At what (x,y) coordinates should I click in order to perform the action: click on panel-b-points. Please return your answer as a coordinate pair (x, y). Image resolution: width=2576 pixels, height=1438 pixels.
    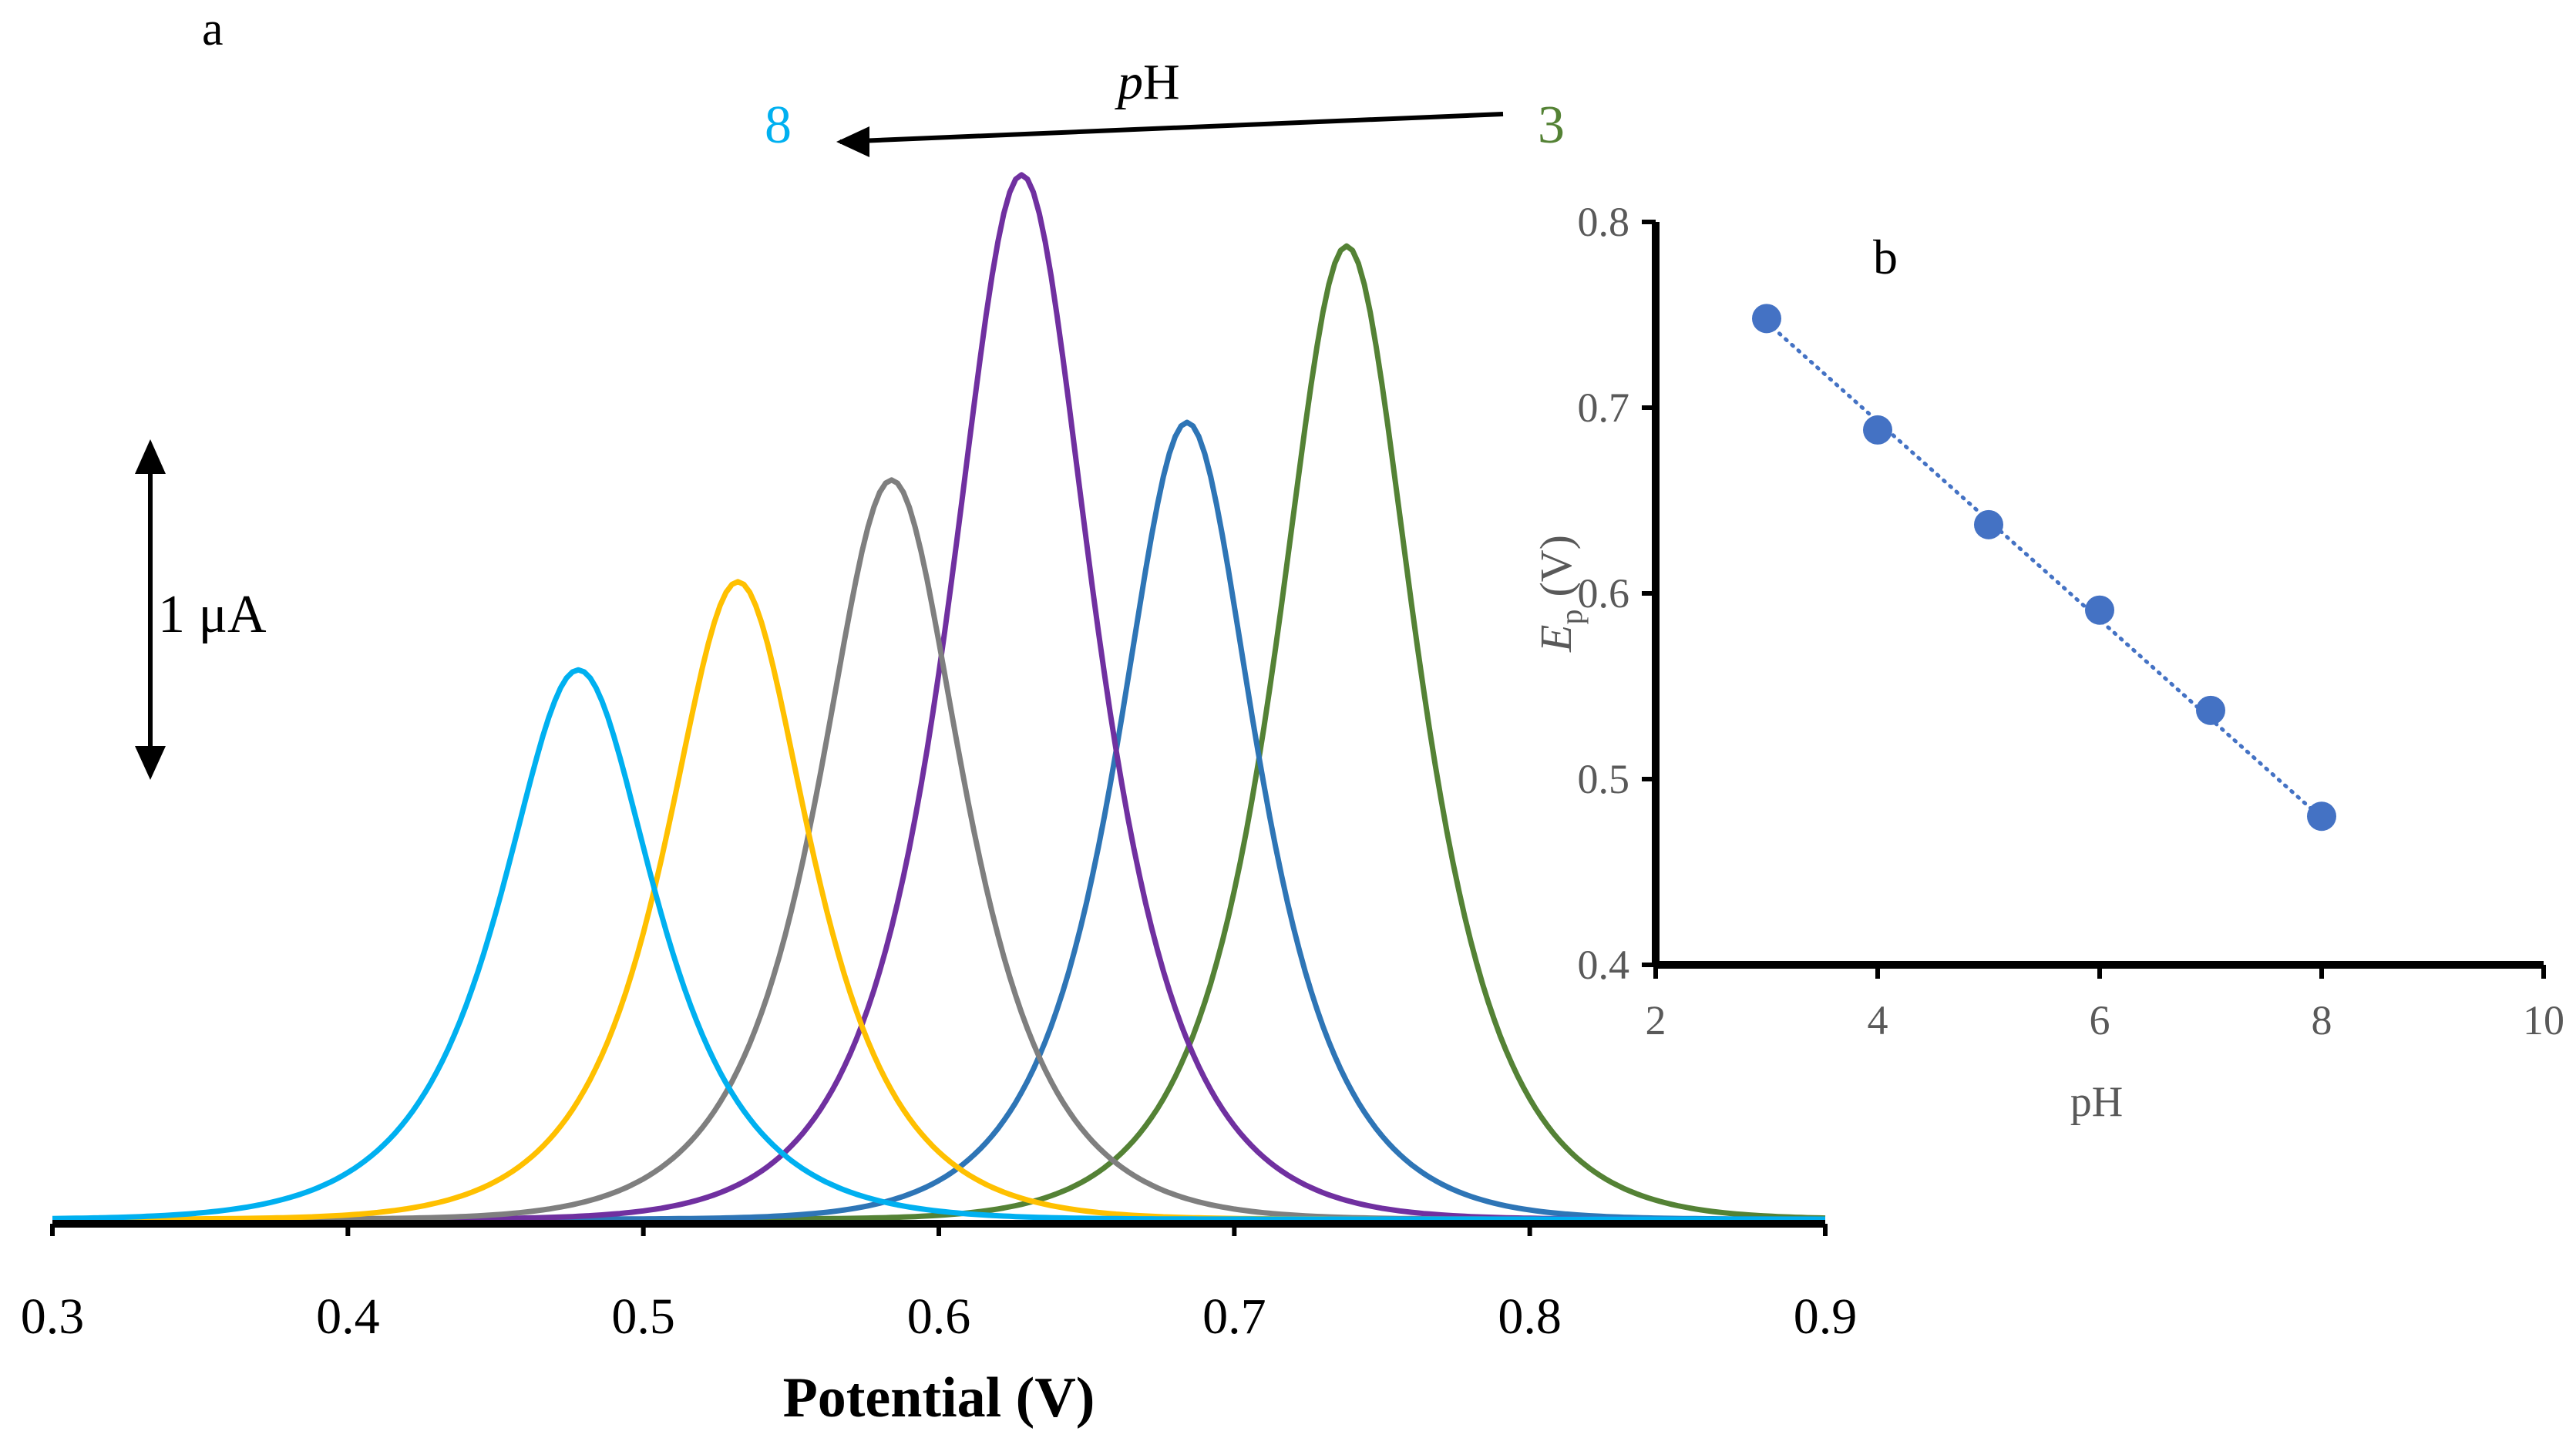
    Looking at the image, I should click on (2044, 568).